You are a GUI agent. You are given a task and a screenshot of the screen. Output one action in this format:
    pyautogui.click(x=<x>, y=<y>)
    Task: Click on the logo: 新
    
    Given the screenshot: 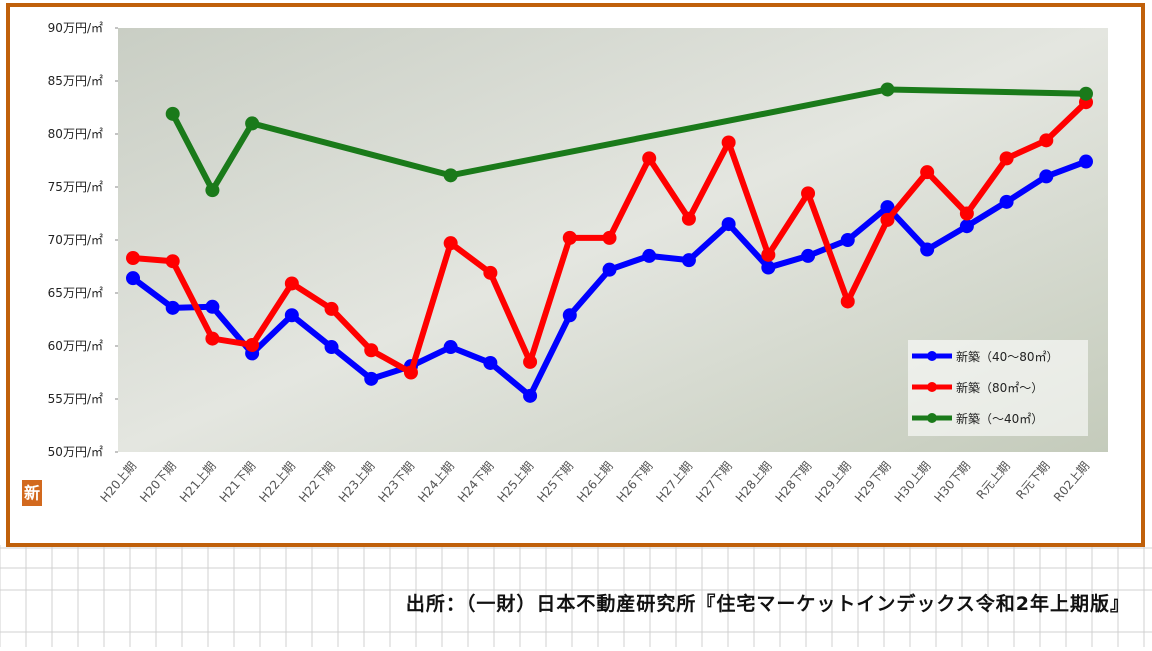 What is the action you would take?
    pyautogui.click(x=32, y=493)
    